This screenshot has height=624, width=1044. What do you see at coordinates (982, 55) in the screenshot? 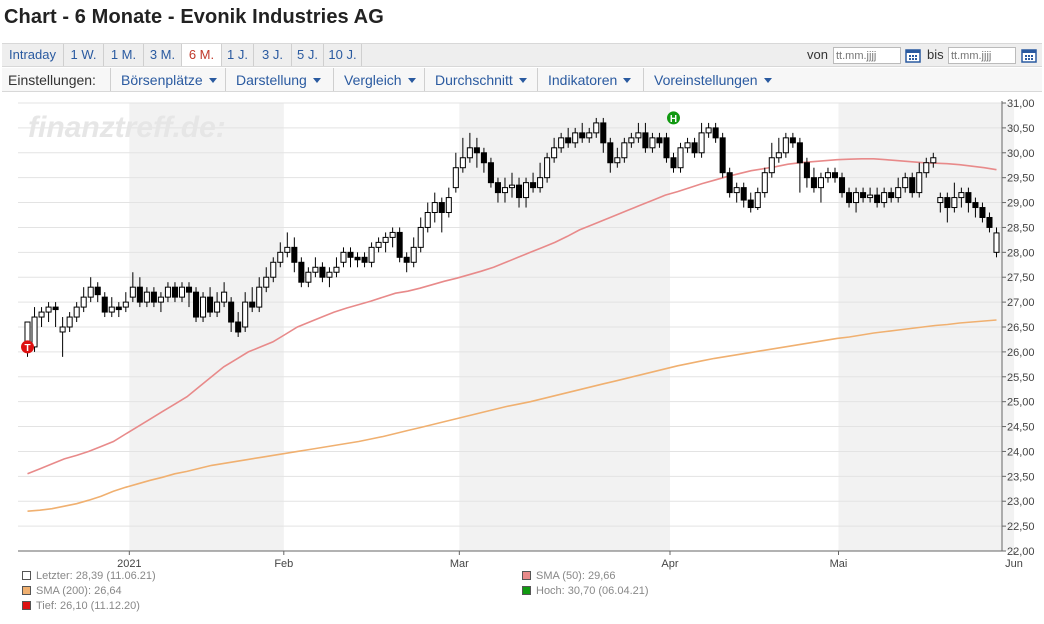
I see `to-date-input` at bounding box center [982, 55].